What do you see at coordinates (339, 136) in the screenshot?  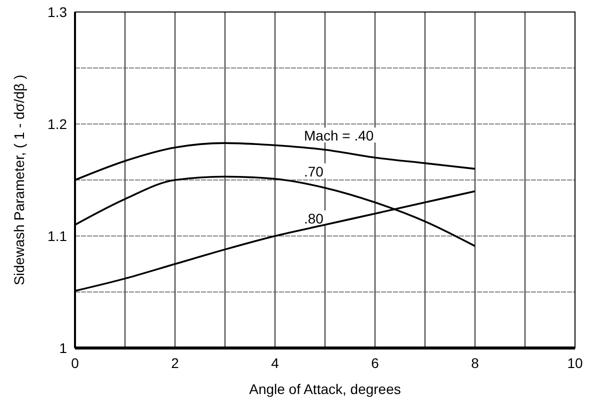 I see `series-label: Mach = .40` at bounding box center [339, 136].